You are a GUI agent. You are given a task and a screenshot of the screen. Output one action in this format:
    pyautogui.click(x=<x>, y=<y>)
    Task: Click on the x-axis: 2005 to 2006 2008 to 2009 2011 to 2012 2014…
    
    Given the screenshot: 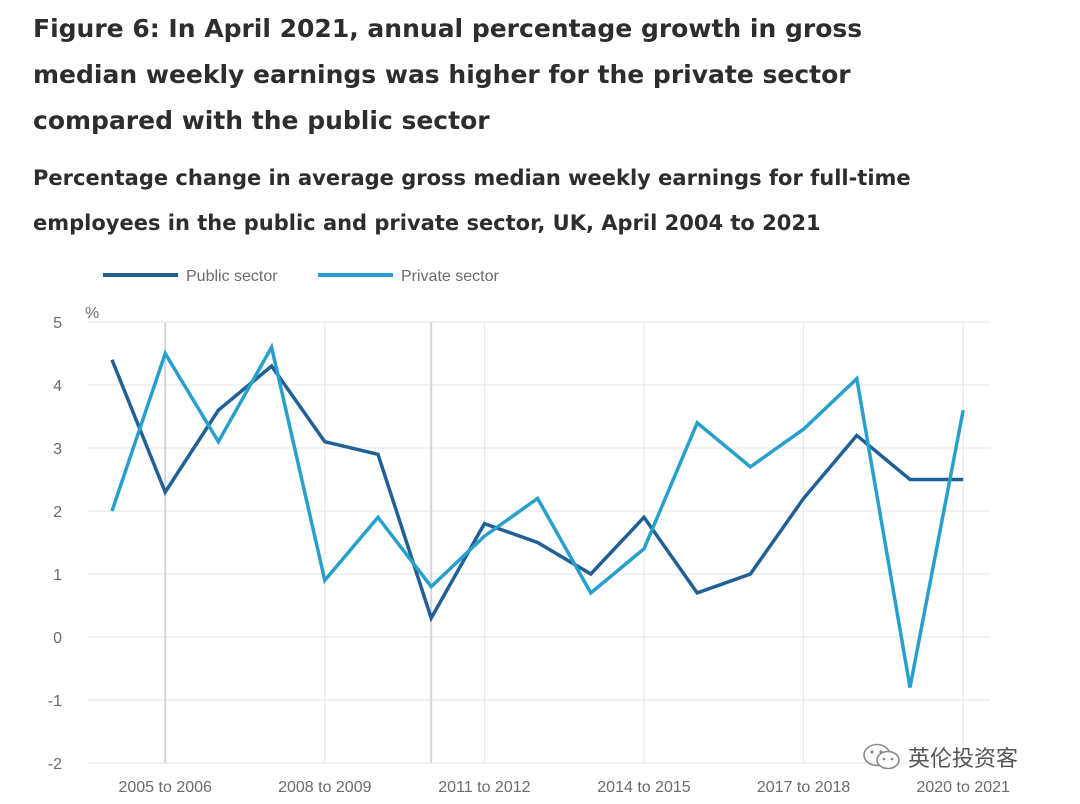 What is the action you would take?
    pyautogui.click(x=564, y=787)
    